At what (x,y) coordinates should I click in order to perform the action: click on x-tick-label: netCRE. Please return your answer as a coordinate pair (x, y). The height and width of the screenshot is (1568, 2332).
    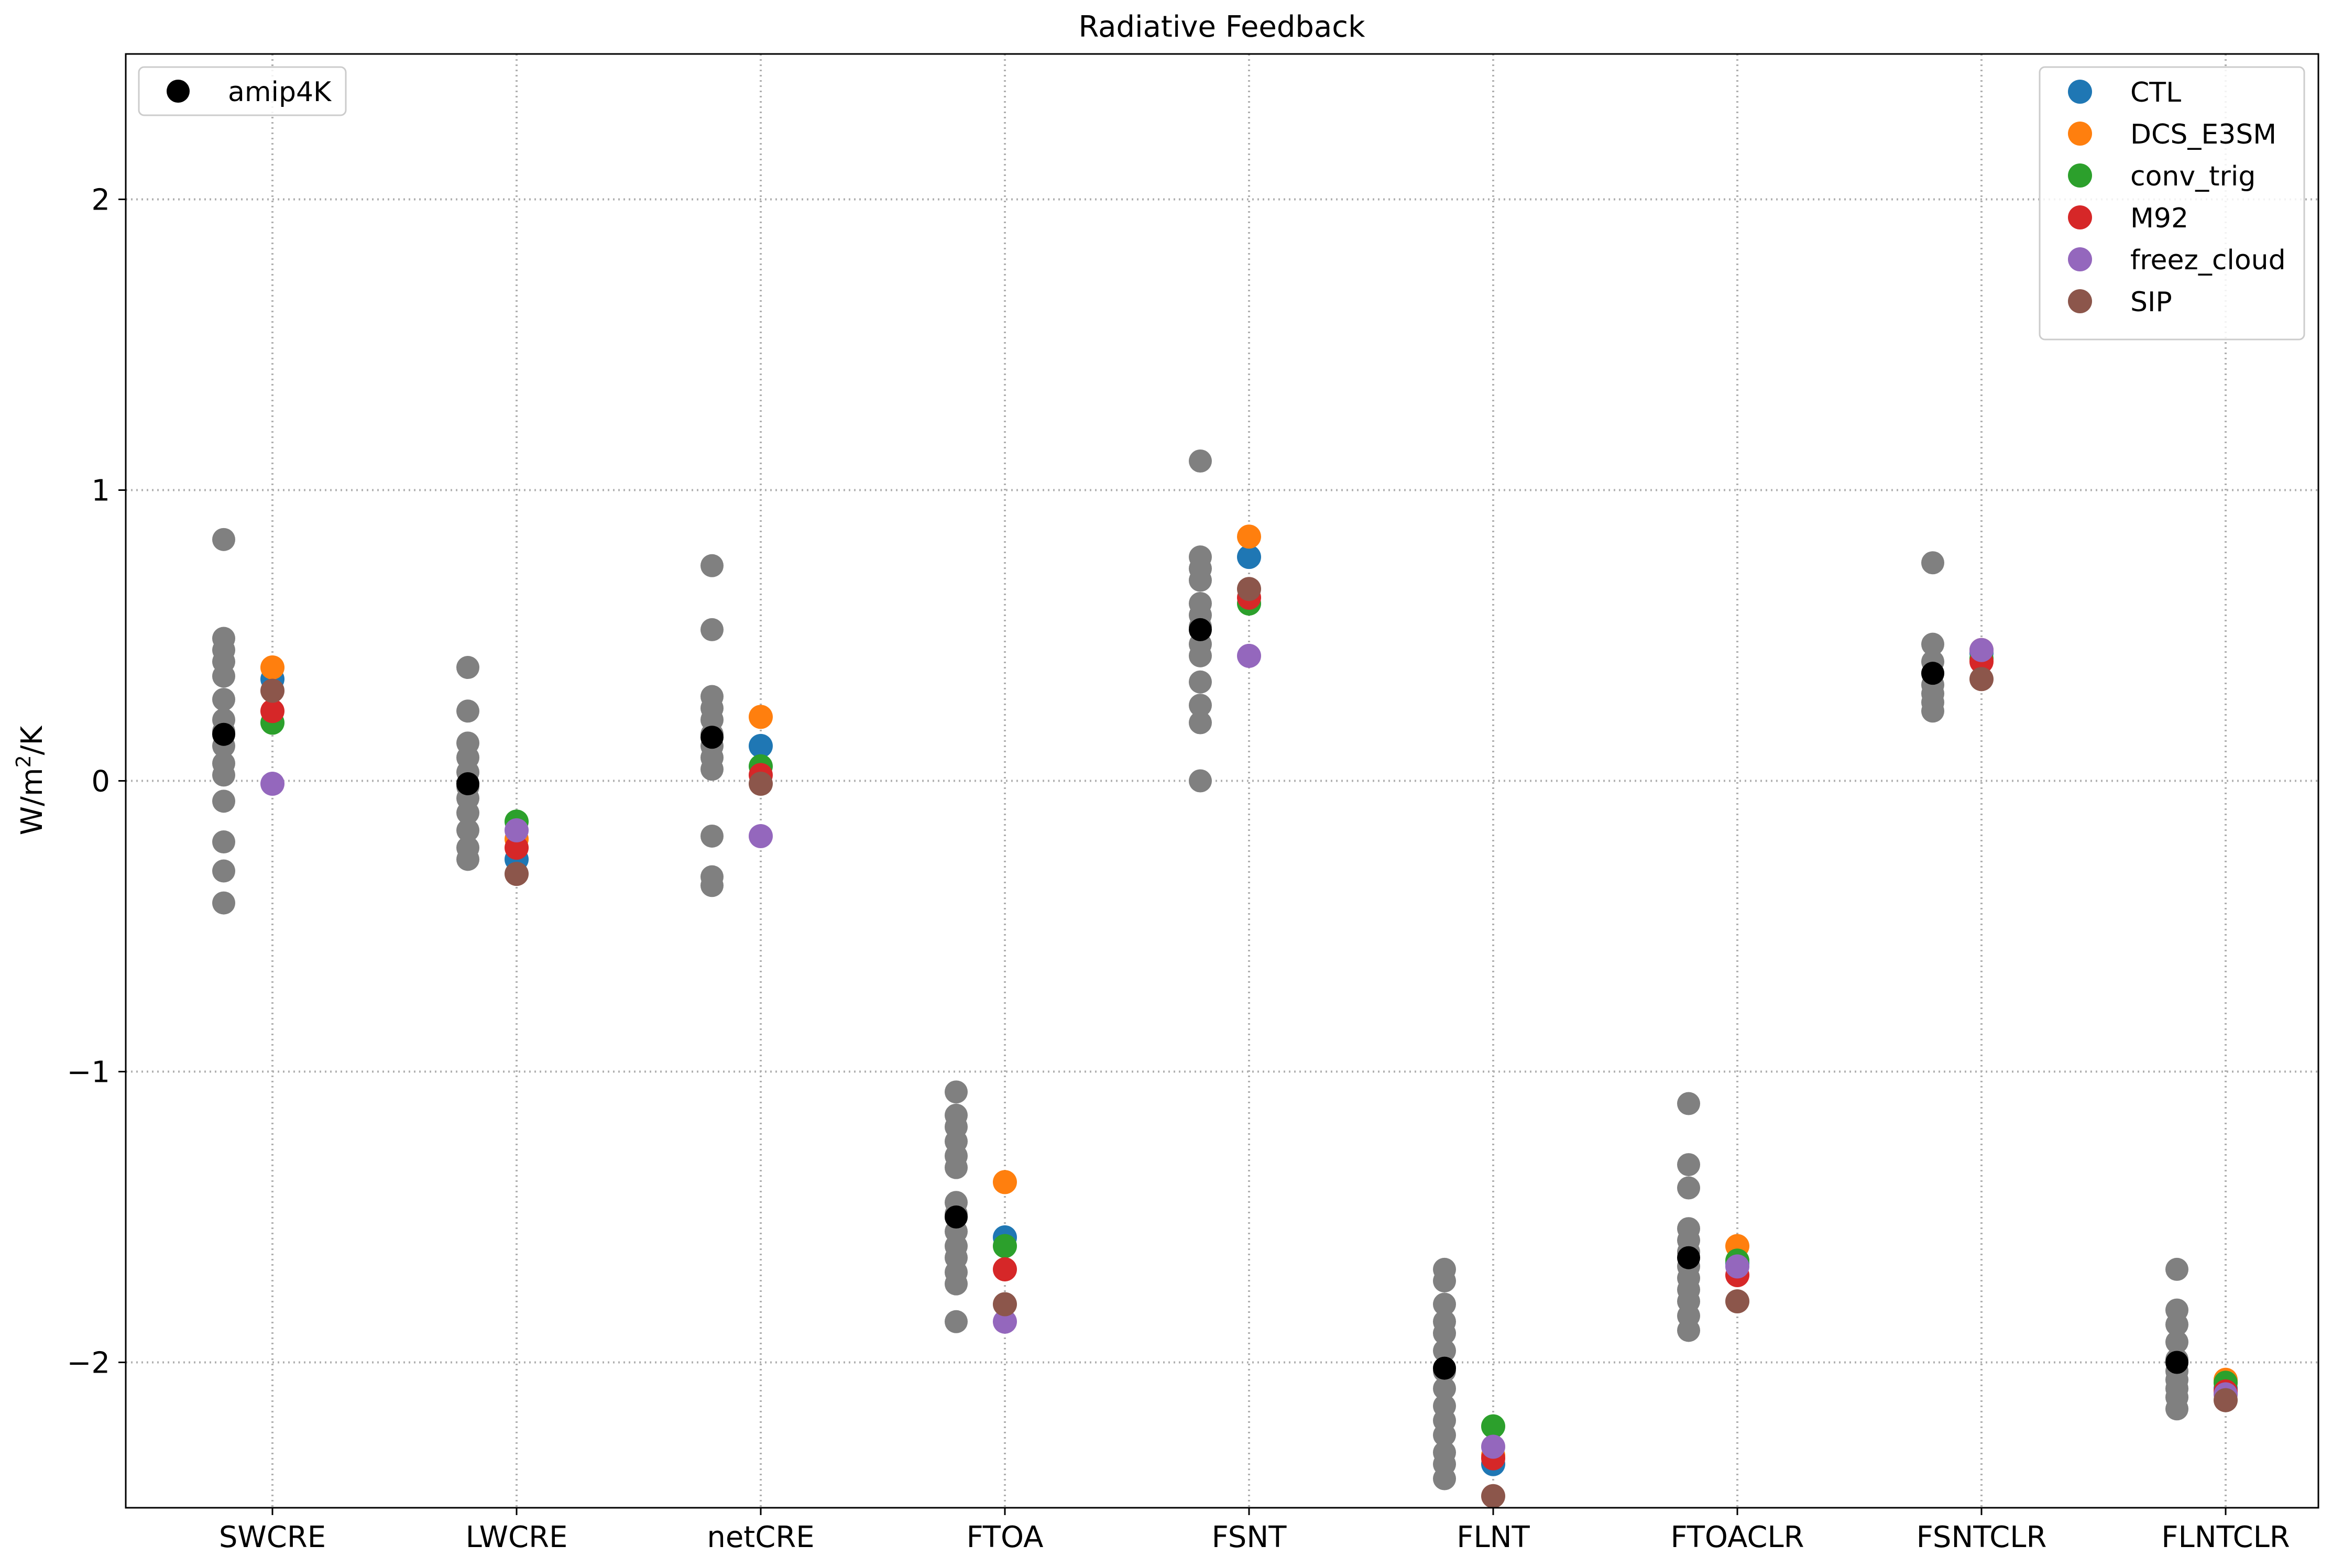
    Looking at the image, I should click on (760, 1537).